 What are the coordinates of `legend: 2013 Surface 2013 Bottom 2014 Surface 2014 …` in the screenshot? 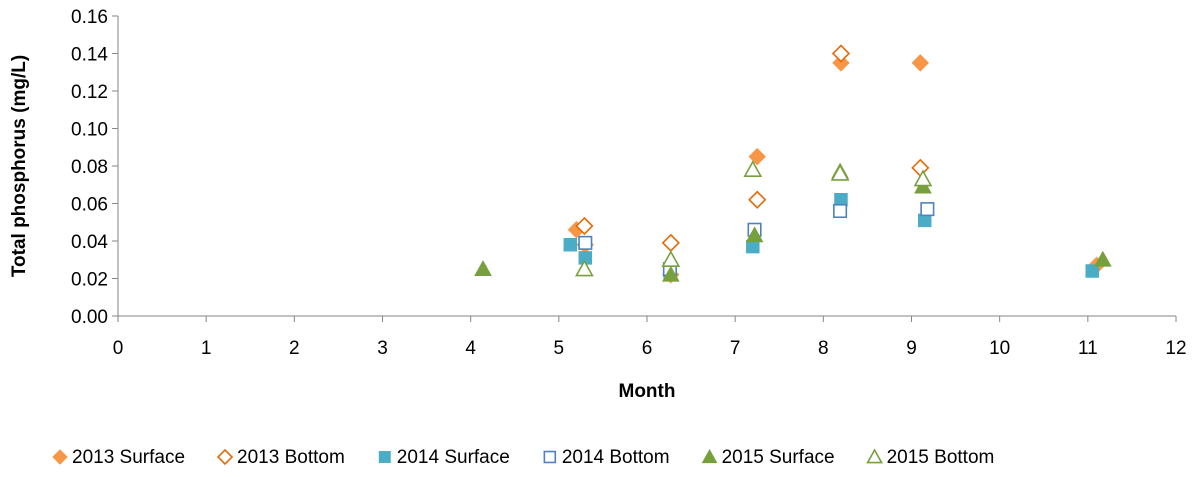 It's located at (523, 457).